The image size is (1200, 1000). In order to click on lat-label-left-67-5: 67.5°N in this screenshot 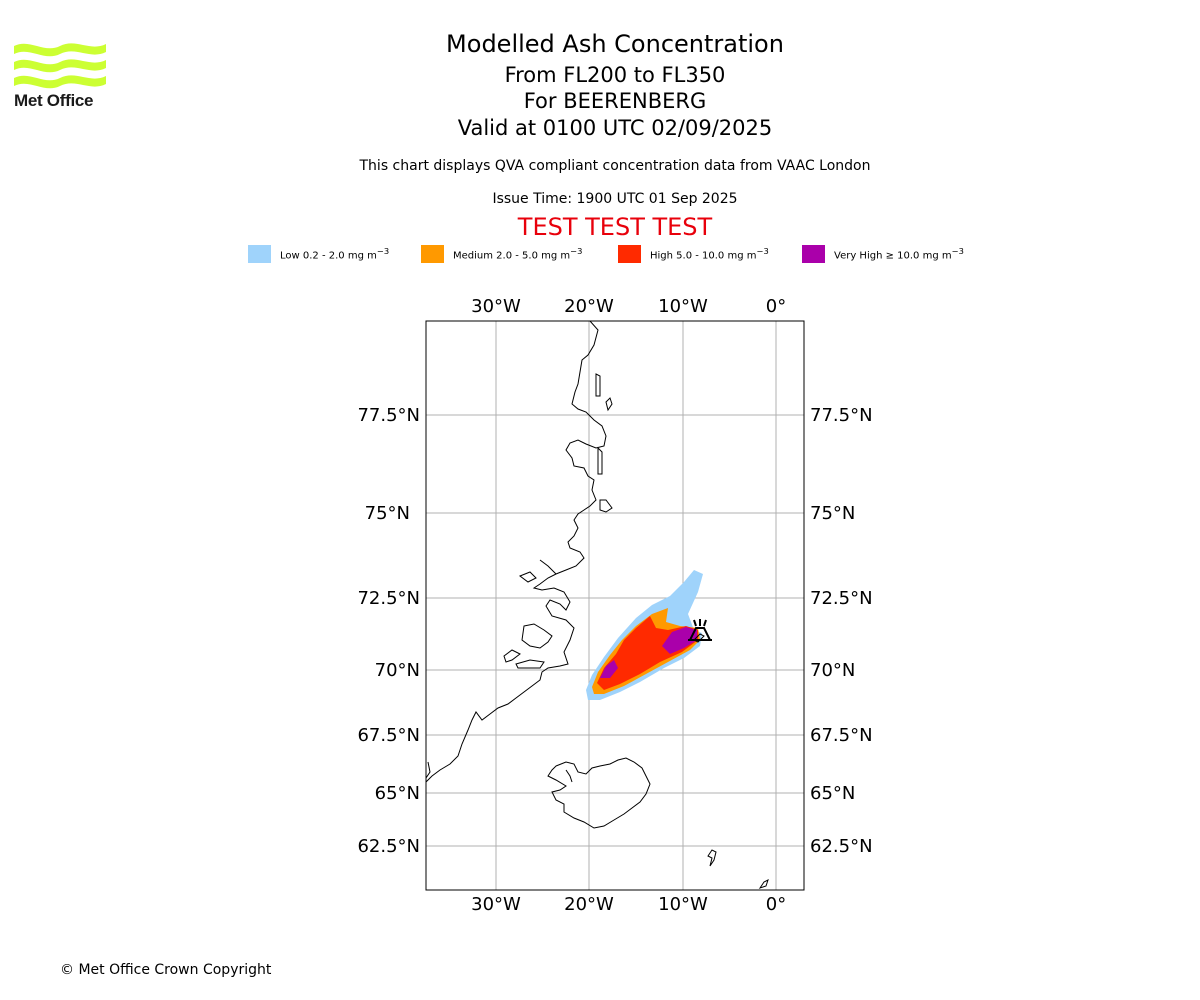, I will do `click(388, 735)`.